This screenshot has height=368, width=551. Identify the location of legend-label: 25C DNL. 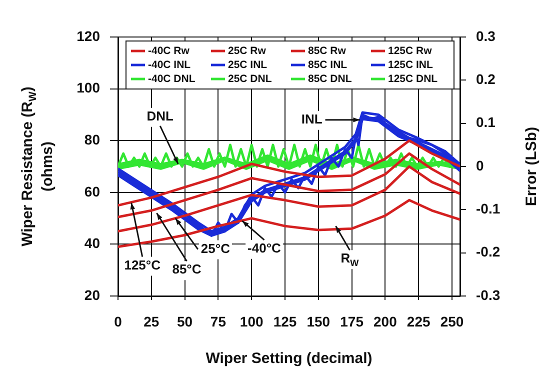
(250, 78).